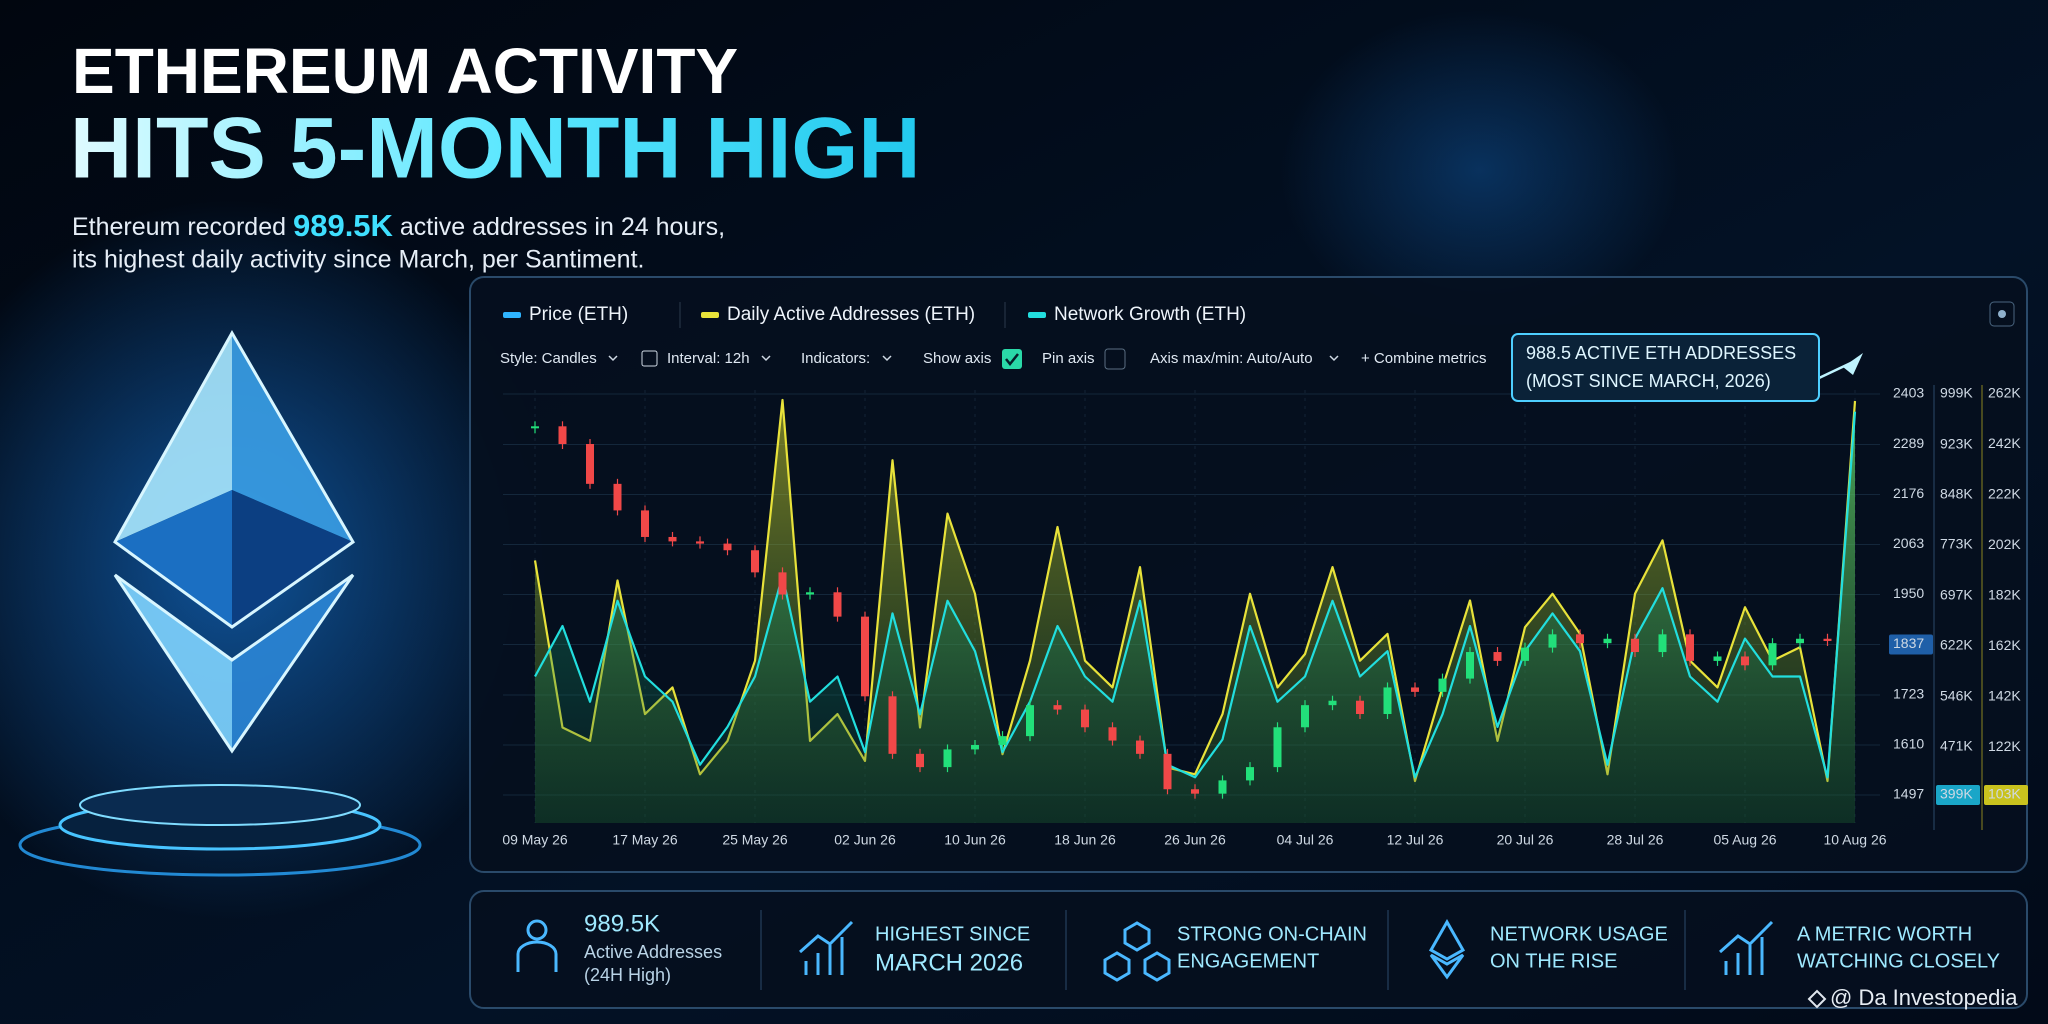 This screenshot has height=1024, width=2048. Describe the element at coordinates (1956, 645) in the screenshot. I see `y-tick-label: 622K` at that location.